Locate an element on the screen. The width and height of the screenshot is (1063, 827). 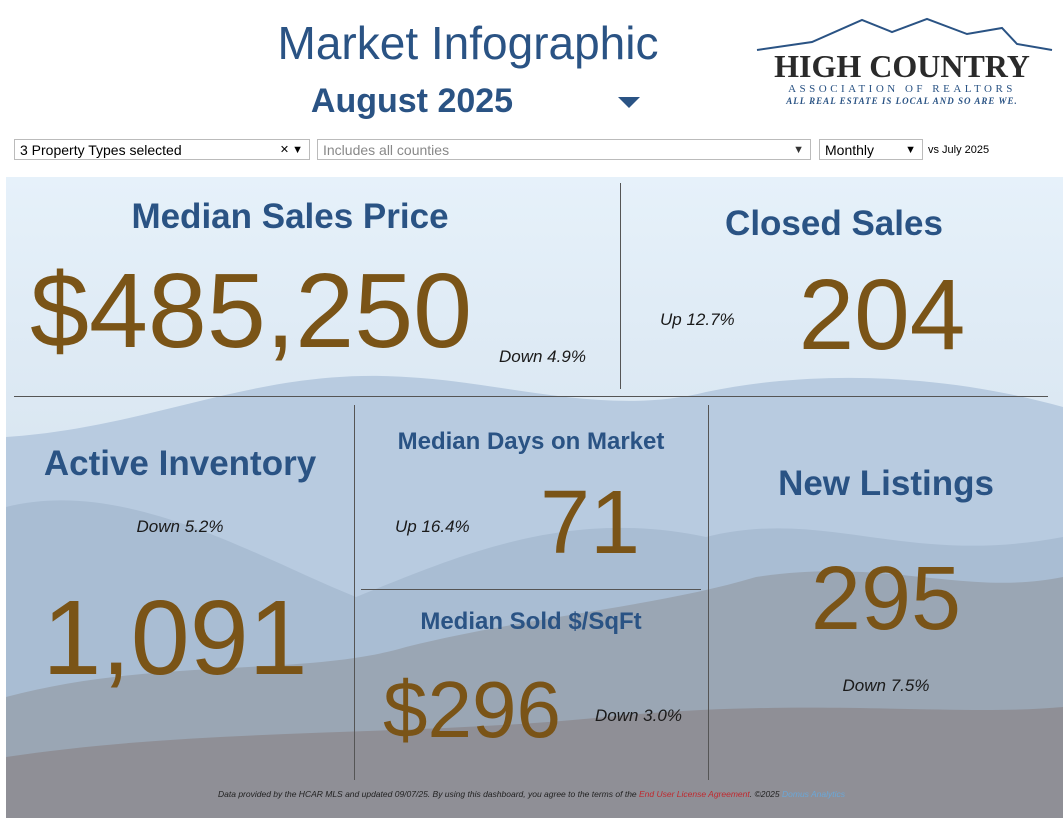
license-link: End User License Agreement is located at coordinates (694, 794).